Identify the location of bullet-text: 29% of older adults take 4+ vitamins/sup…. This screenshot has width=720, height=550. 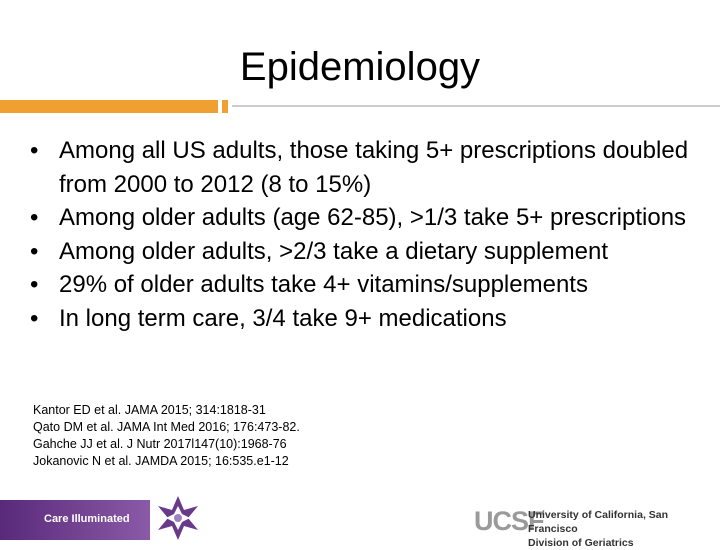
(323, 284).